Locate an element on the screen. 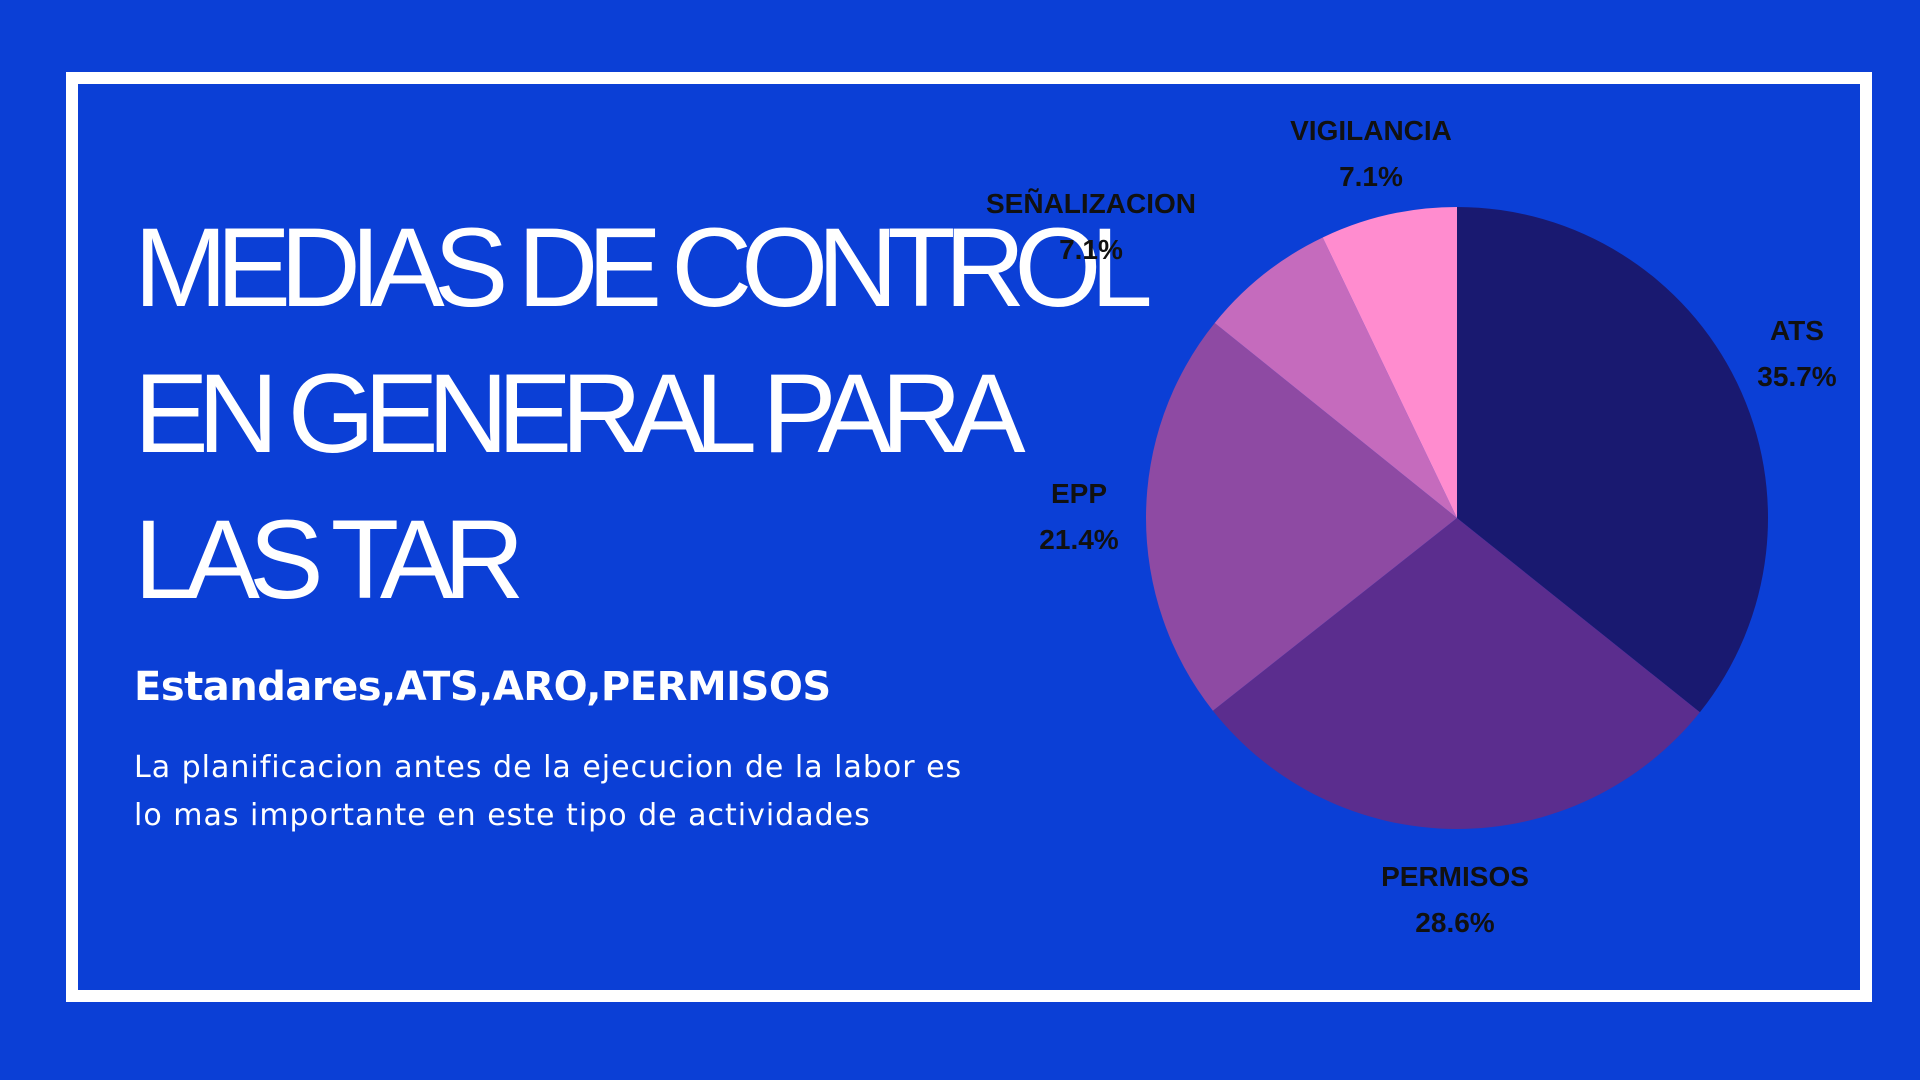  slice-value-vigilancia: 7.1% is located at coordinates (1371, 176).